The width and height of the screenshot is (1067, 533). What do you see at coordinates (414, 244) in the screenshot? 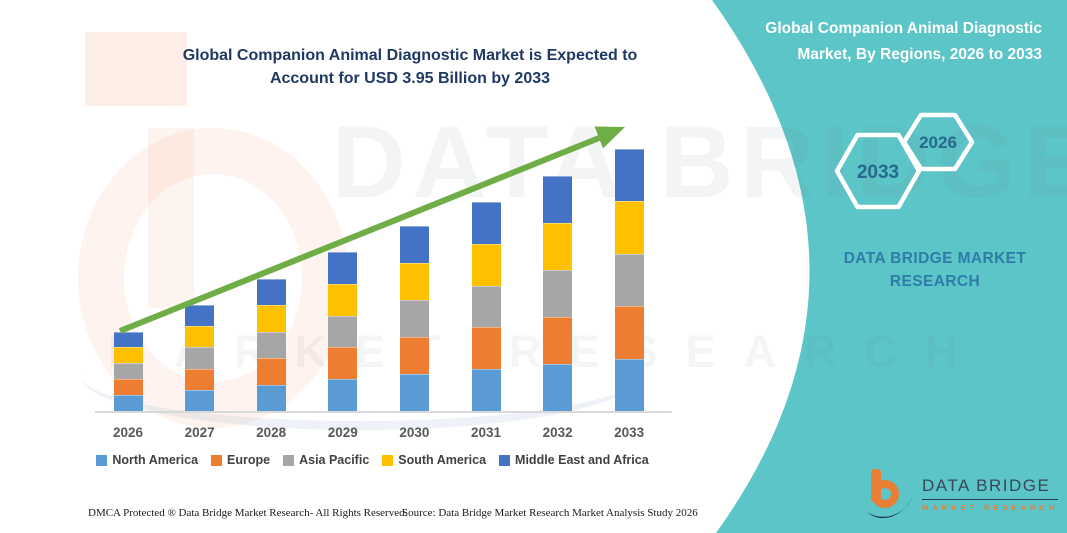
I see `segment-middle-east-and-africa-2030` at bounding box center [414, 244].